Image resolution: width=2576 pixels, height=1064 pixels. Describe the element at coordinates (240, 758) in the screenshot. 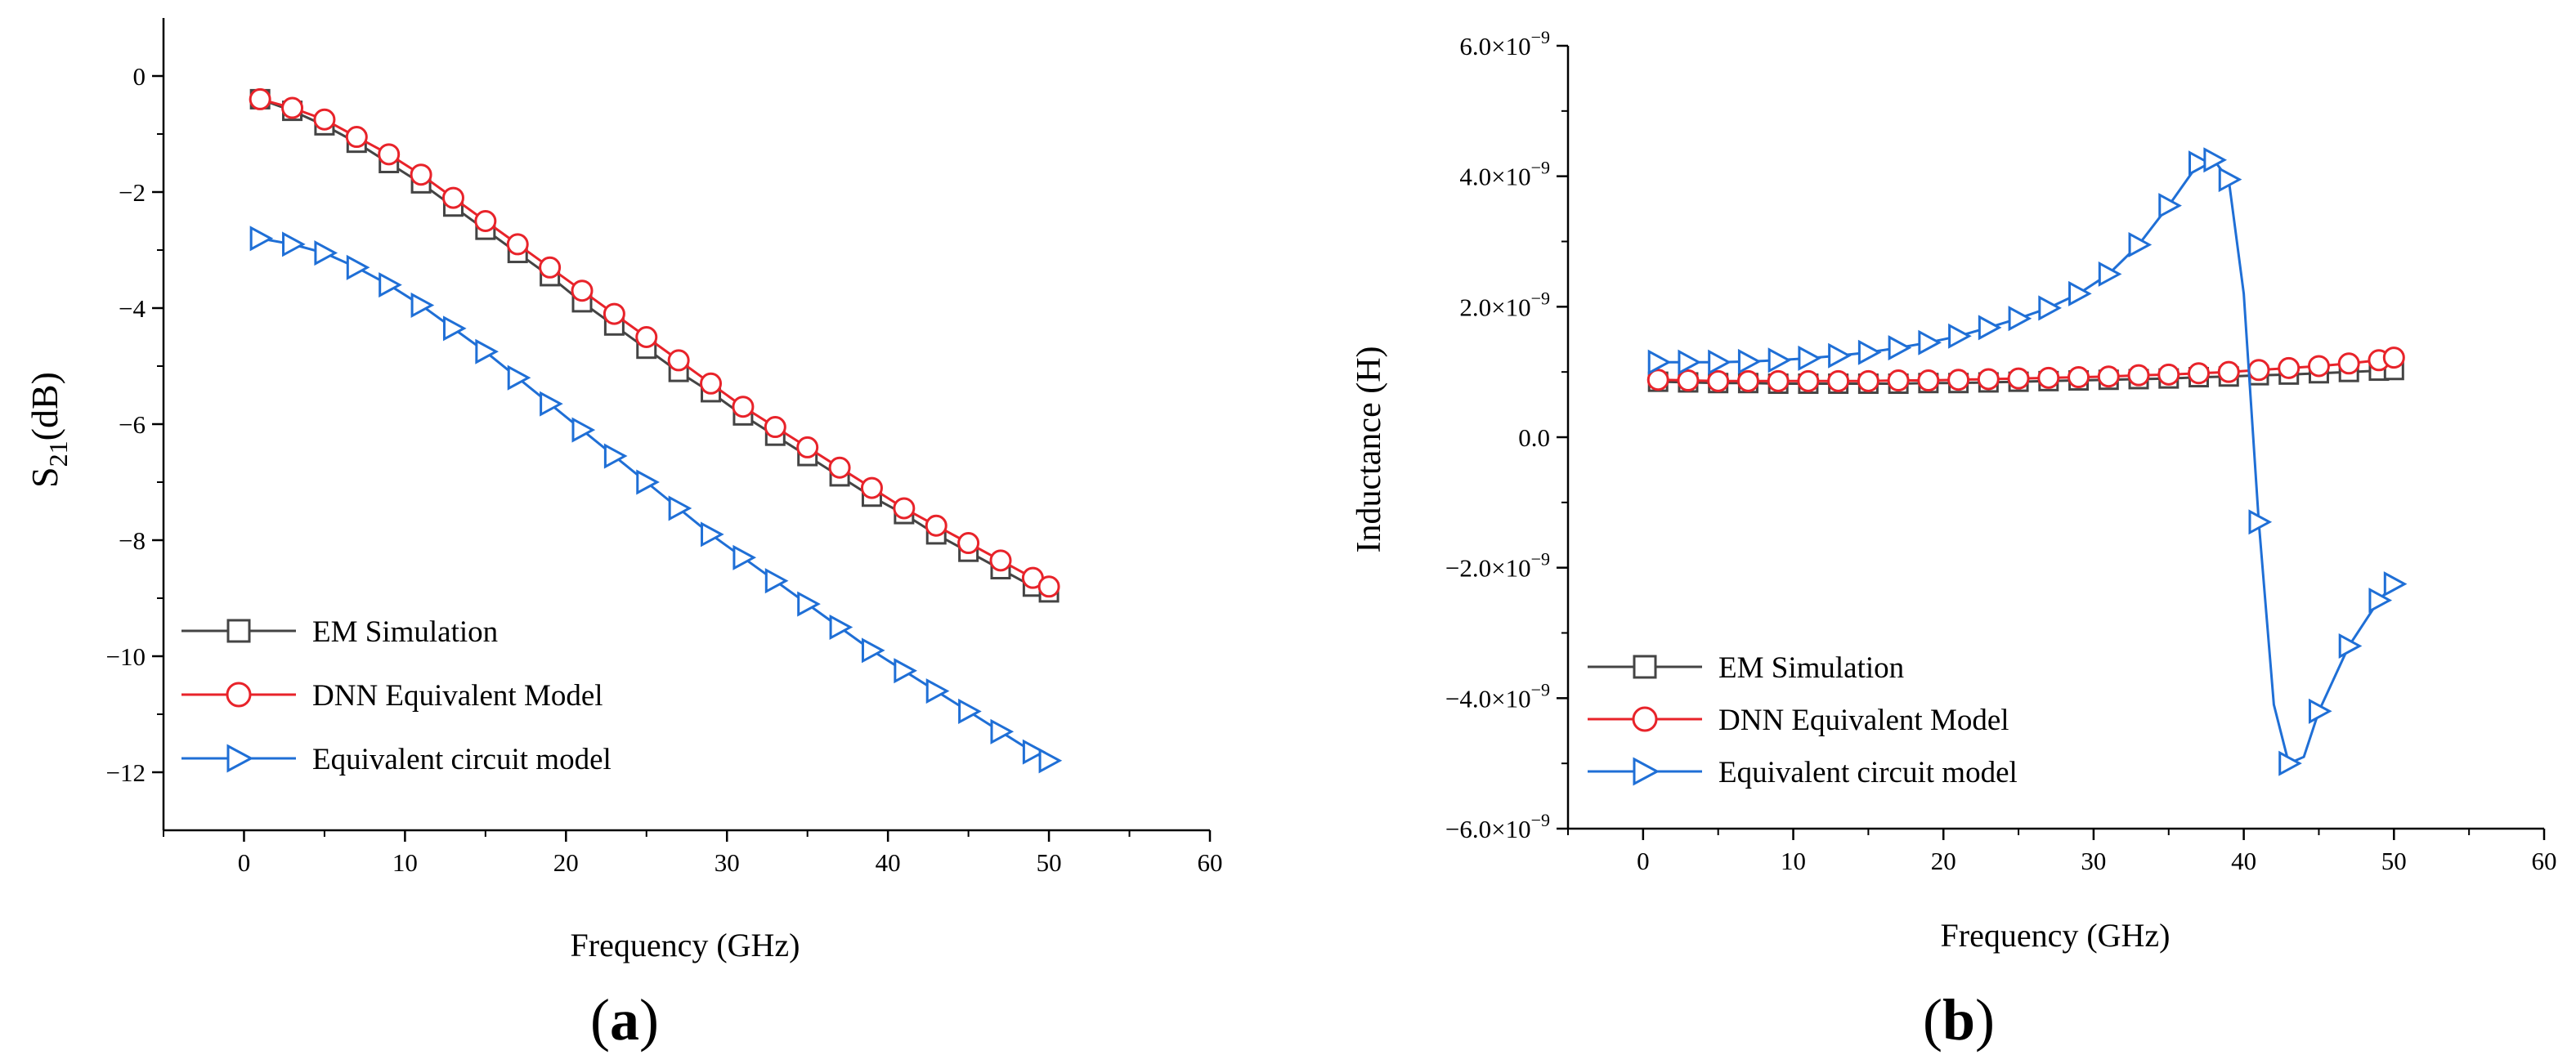

I see `panel-a-legend-marker` at that location.